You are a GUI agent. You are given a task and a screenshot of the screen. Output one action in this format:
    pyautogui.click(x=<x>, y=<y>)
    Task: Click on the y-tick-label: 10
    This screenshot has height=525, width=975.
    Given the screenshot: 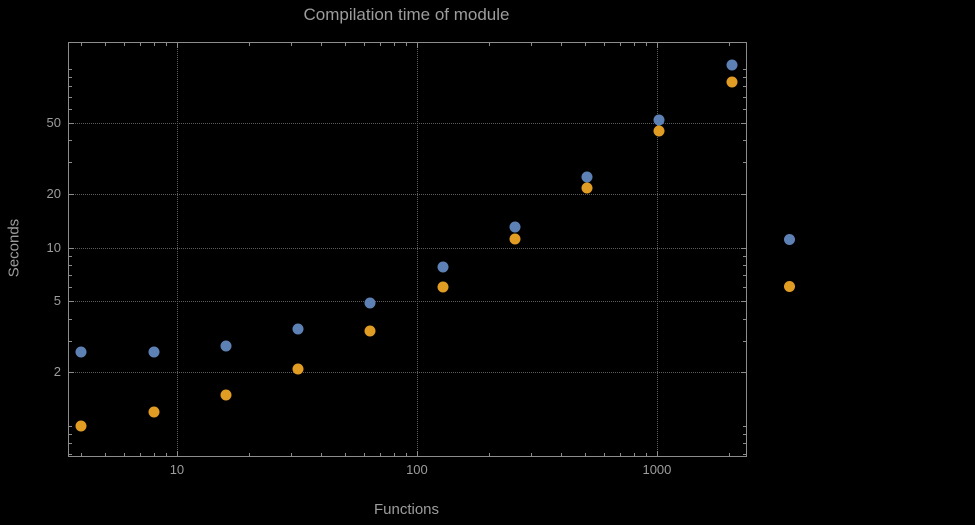 What is the action you would take?
    pyautogui.click(x=53, y=247)
    